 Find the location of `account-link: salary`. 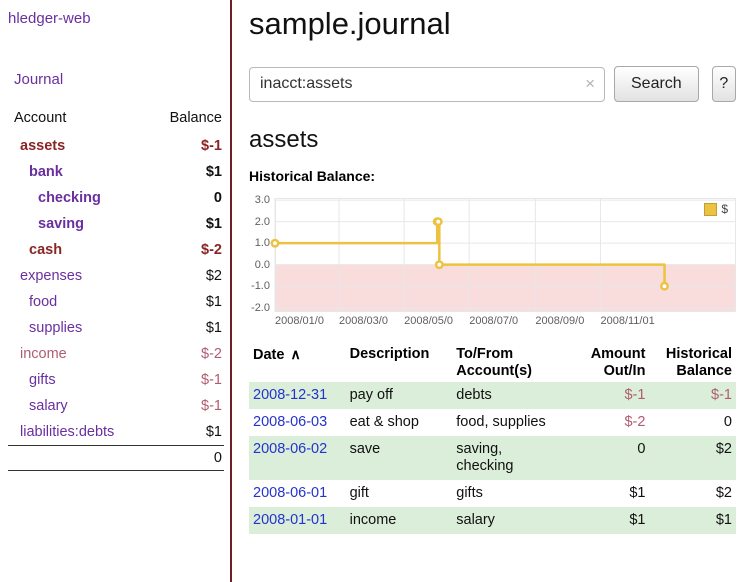

account-link: salary is located at coordinates (48, 406).